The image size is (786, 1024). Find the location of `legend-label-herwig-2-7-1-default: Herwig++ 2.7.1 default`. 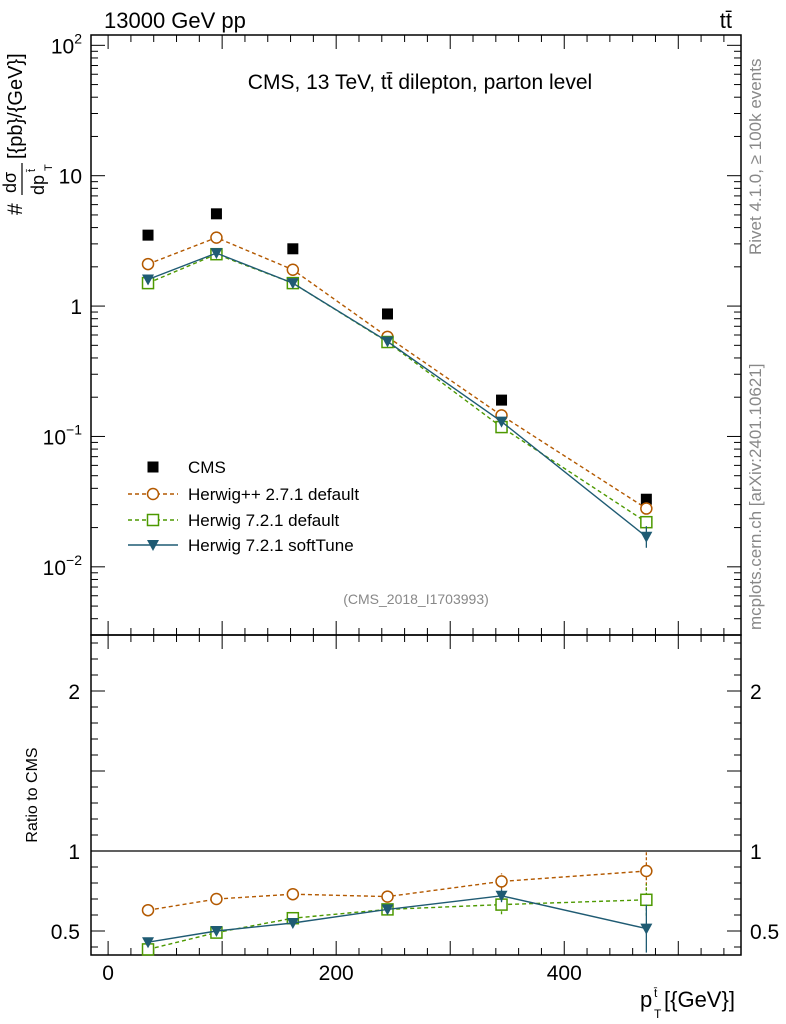

legend-label-herwig-2-7-1-default: Herwig++ 2.7.1 default is located at coordinates (273, 494).